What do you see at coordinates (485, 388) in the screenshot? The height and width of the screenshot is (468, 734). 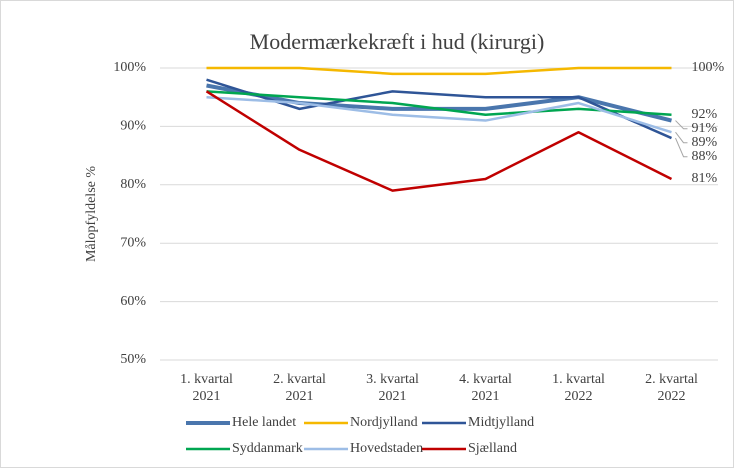 I see `x-tick-label: 4. kvartal 2021` at bounding box center [485, 388].